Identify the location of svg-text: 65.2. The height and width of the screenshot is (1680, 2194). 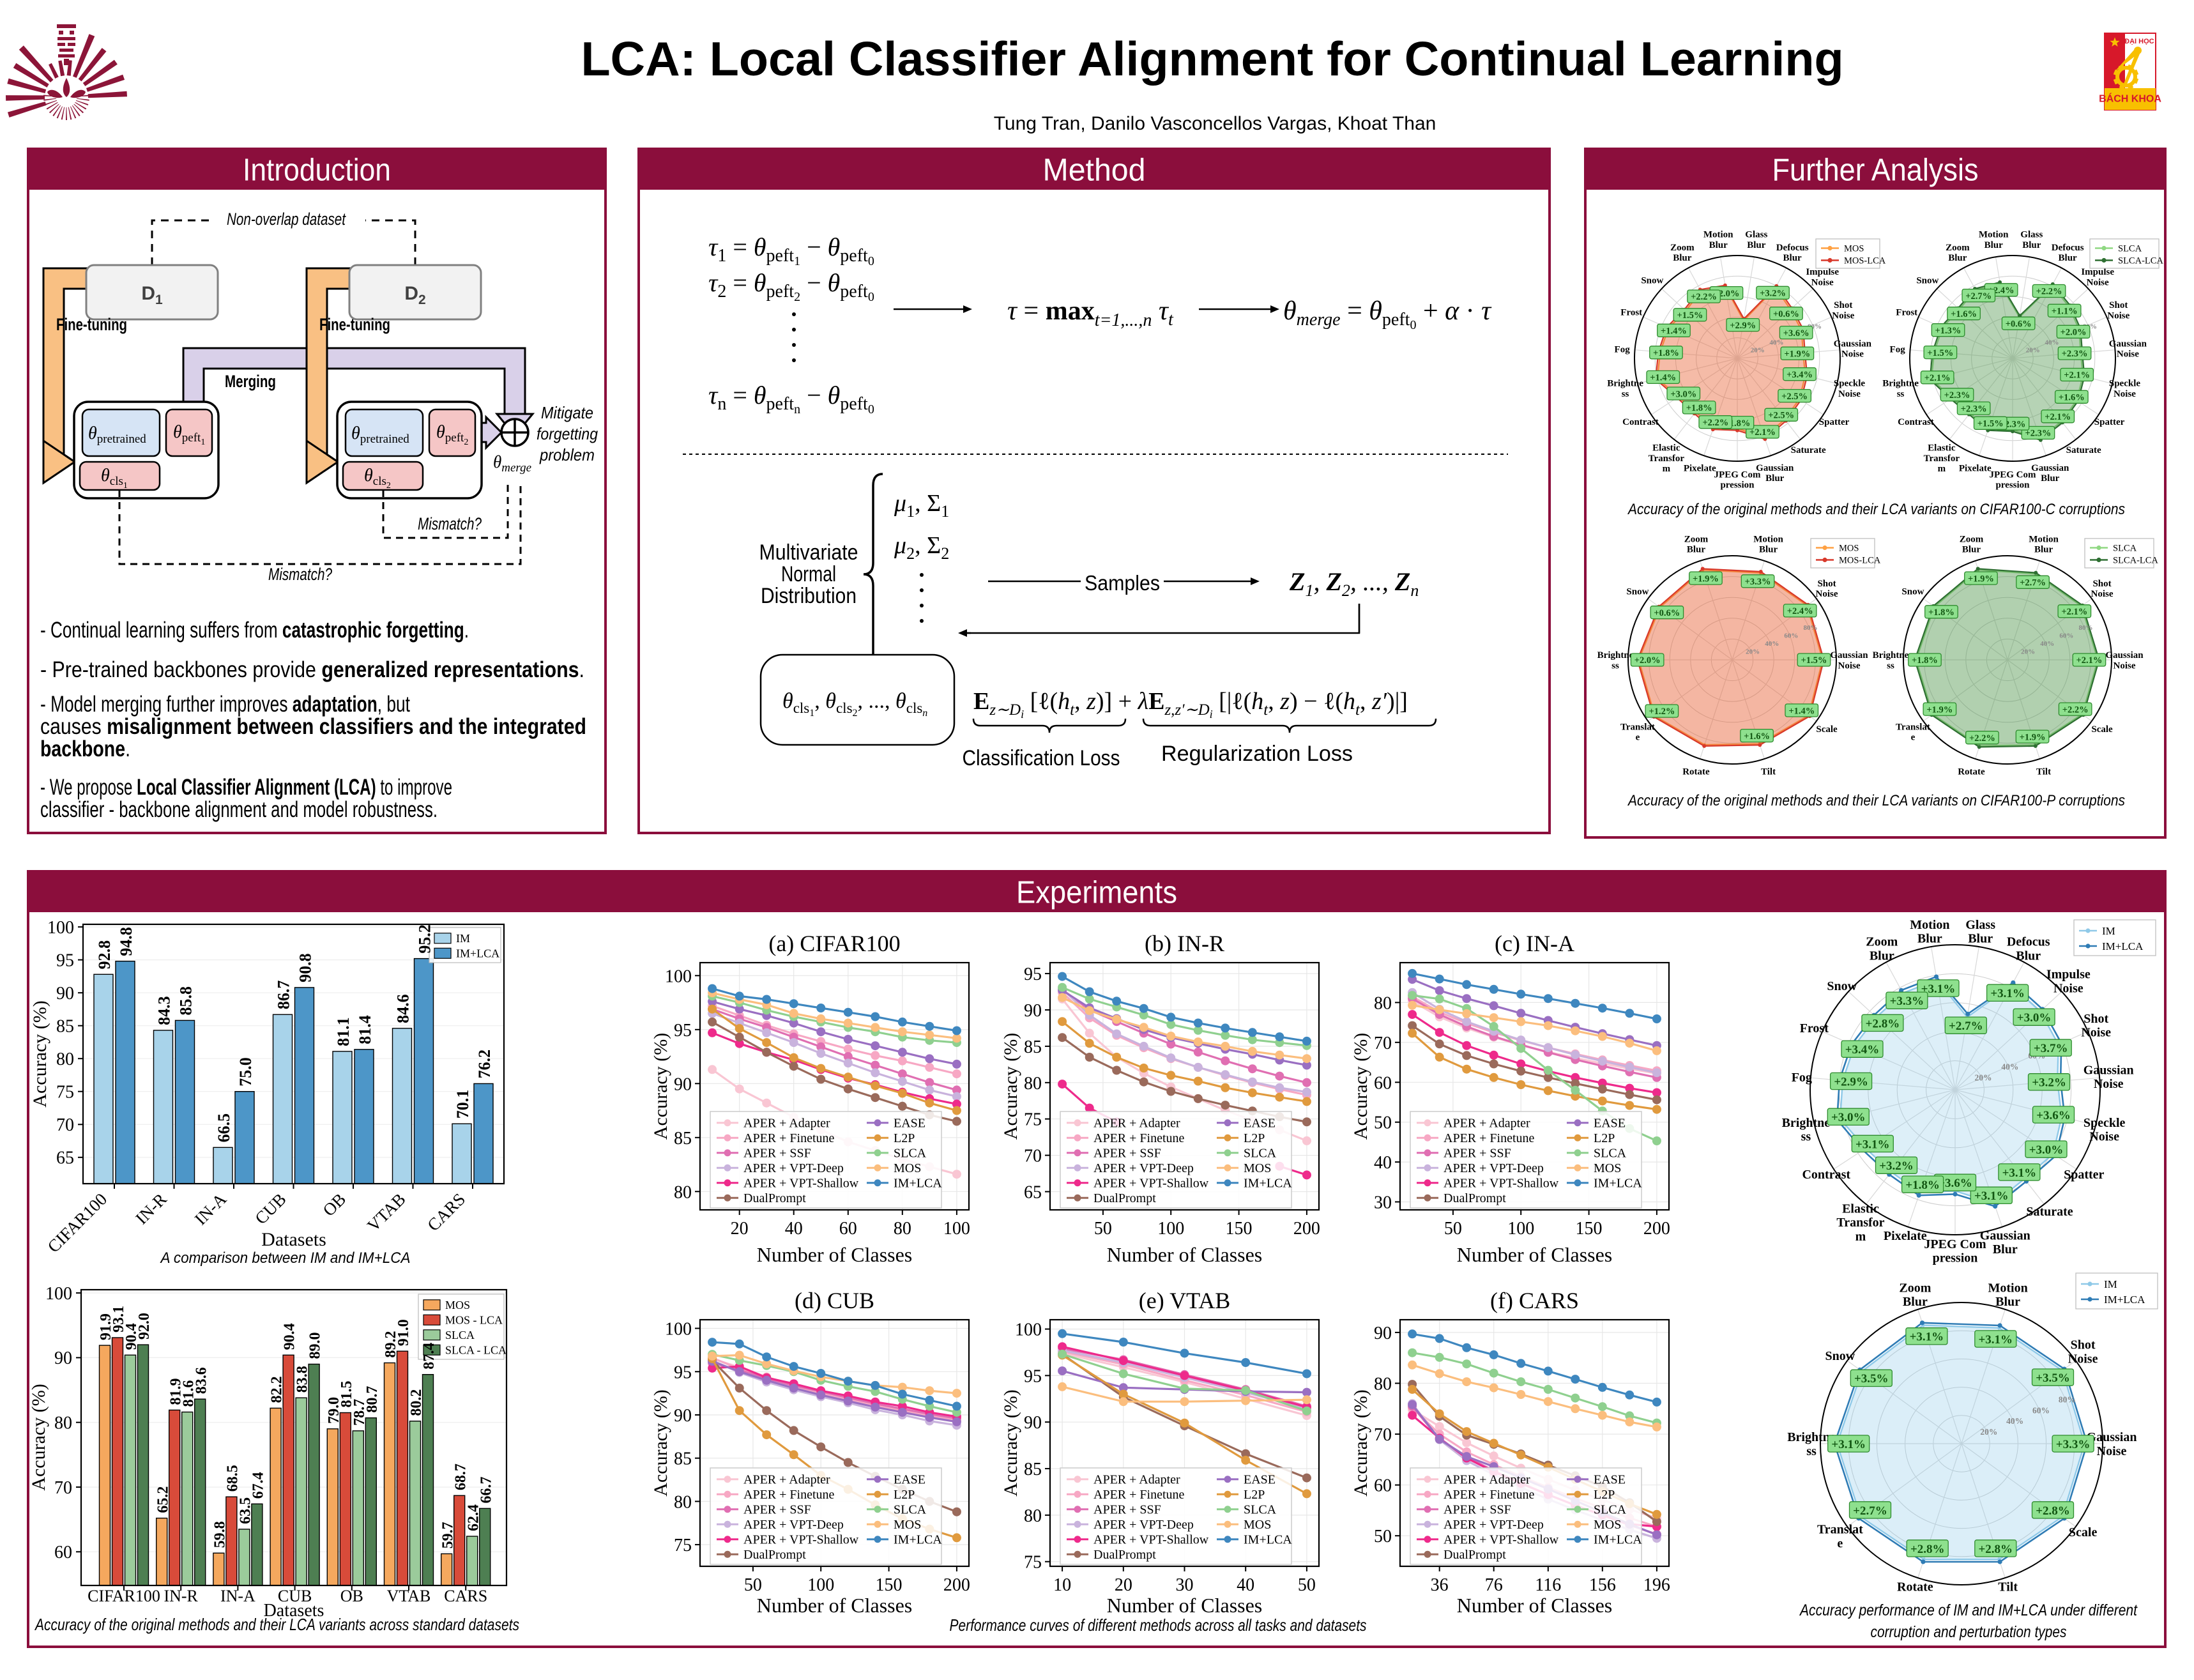
(163, 1499).